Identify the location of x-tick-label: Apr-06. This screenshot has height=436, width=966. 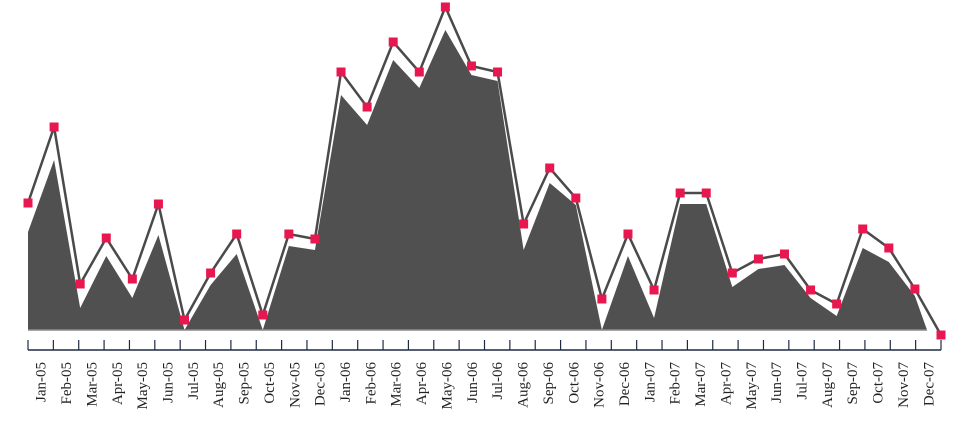
(422, 384).